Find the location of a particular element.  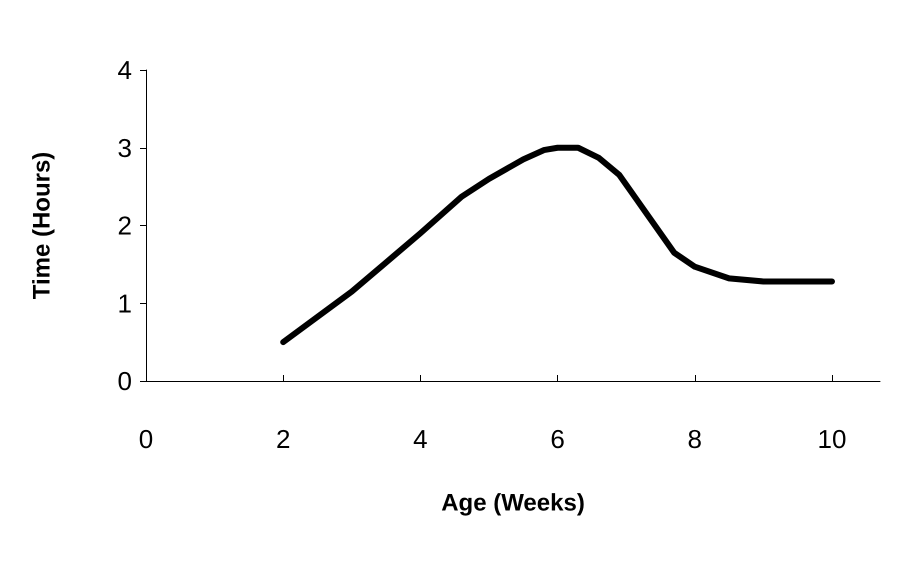

y-tick-label: 1 is located at coordinates (125, 303).